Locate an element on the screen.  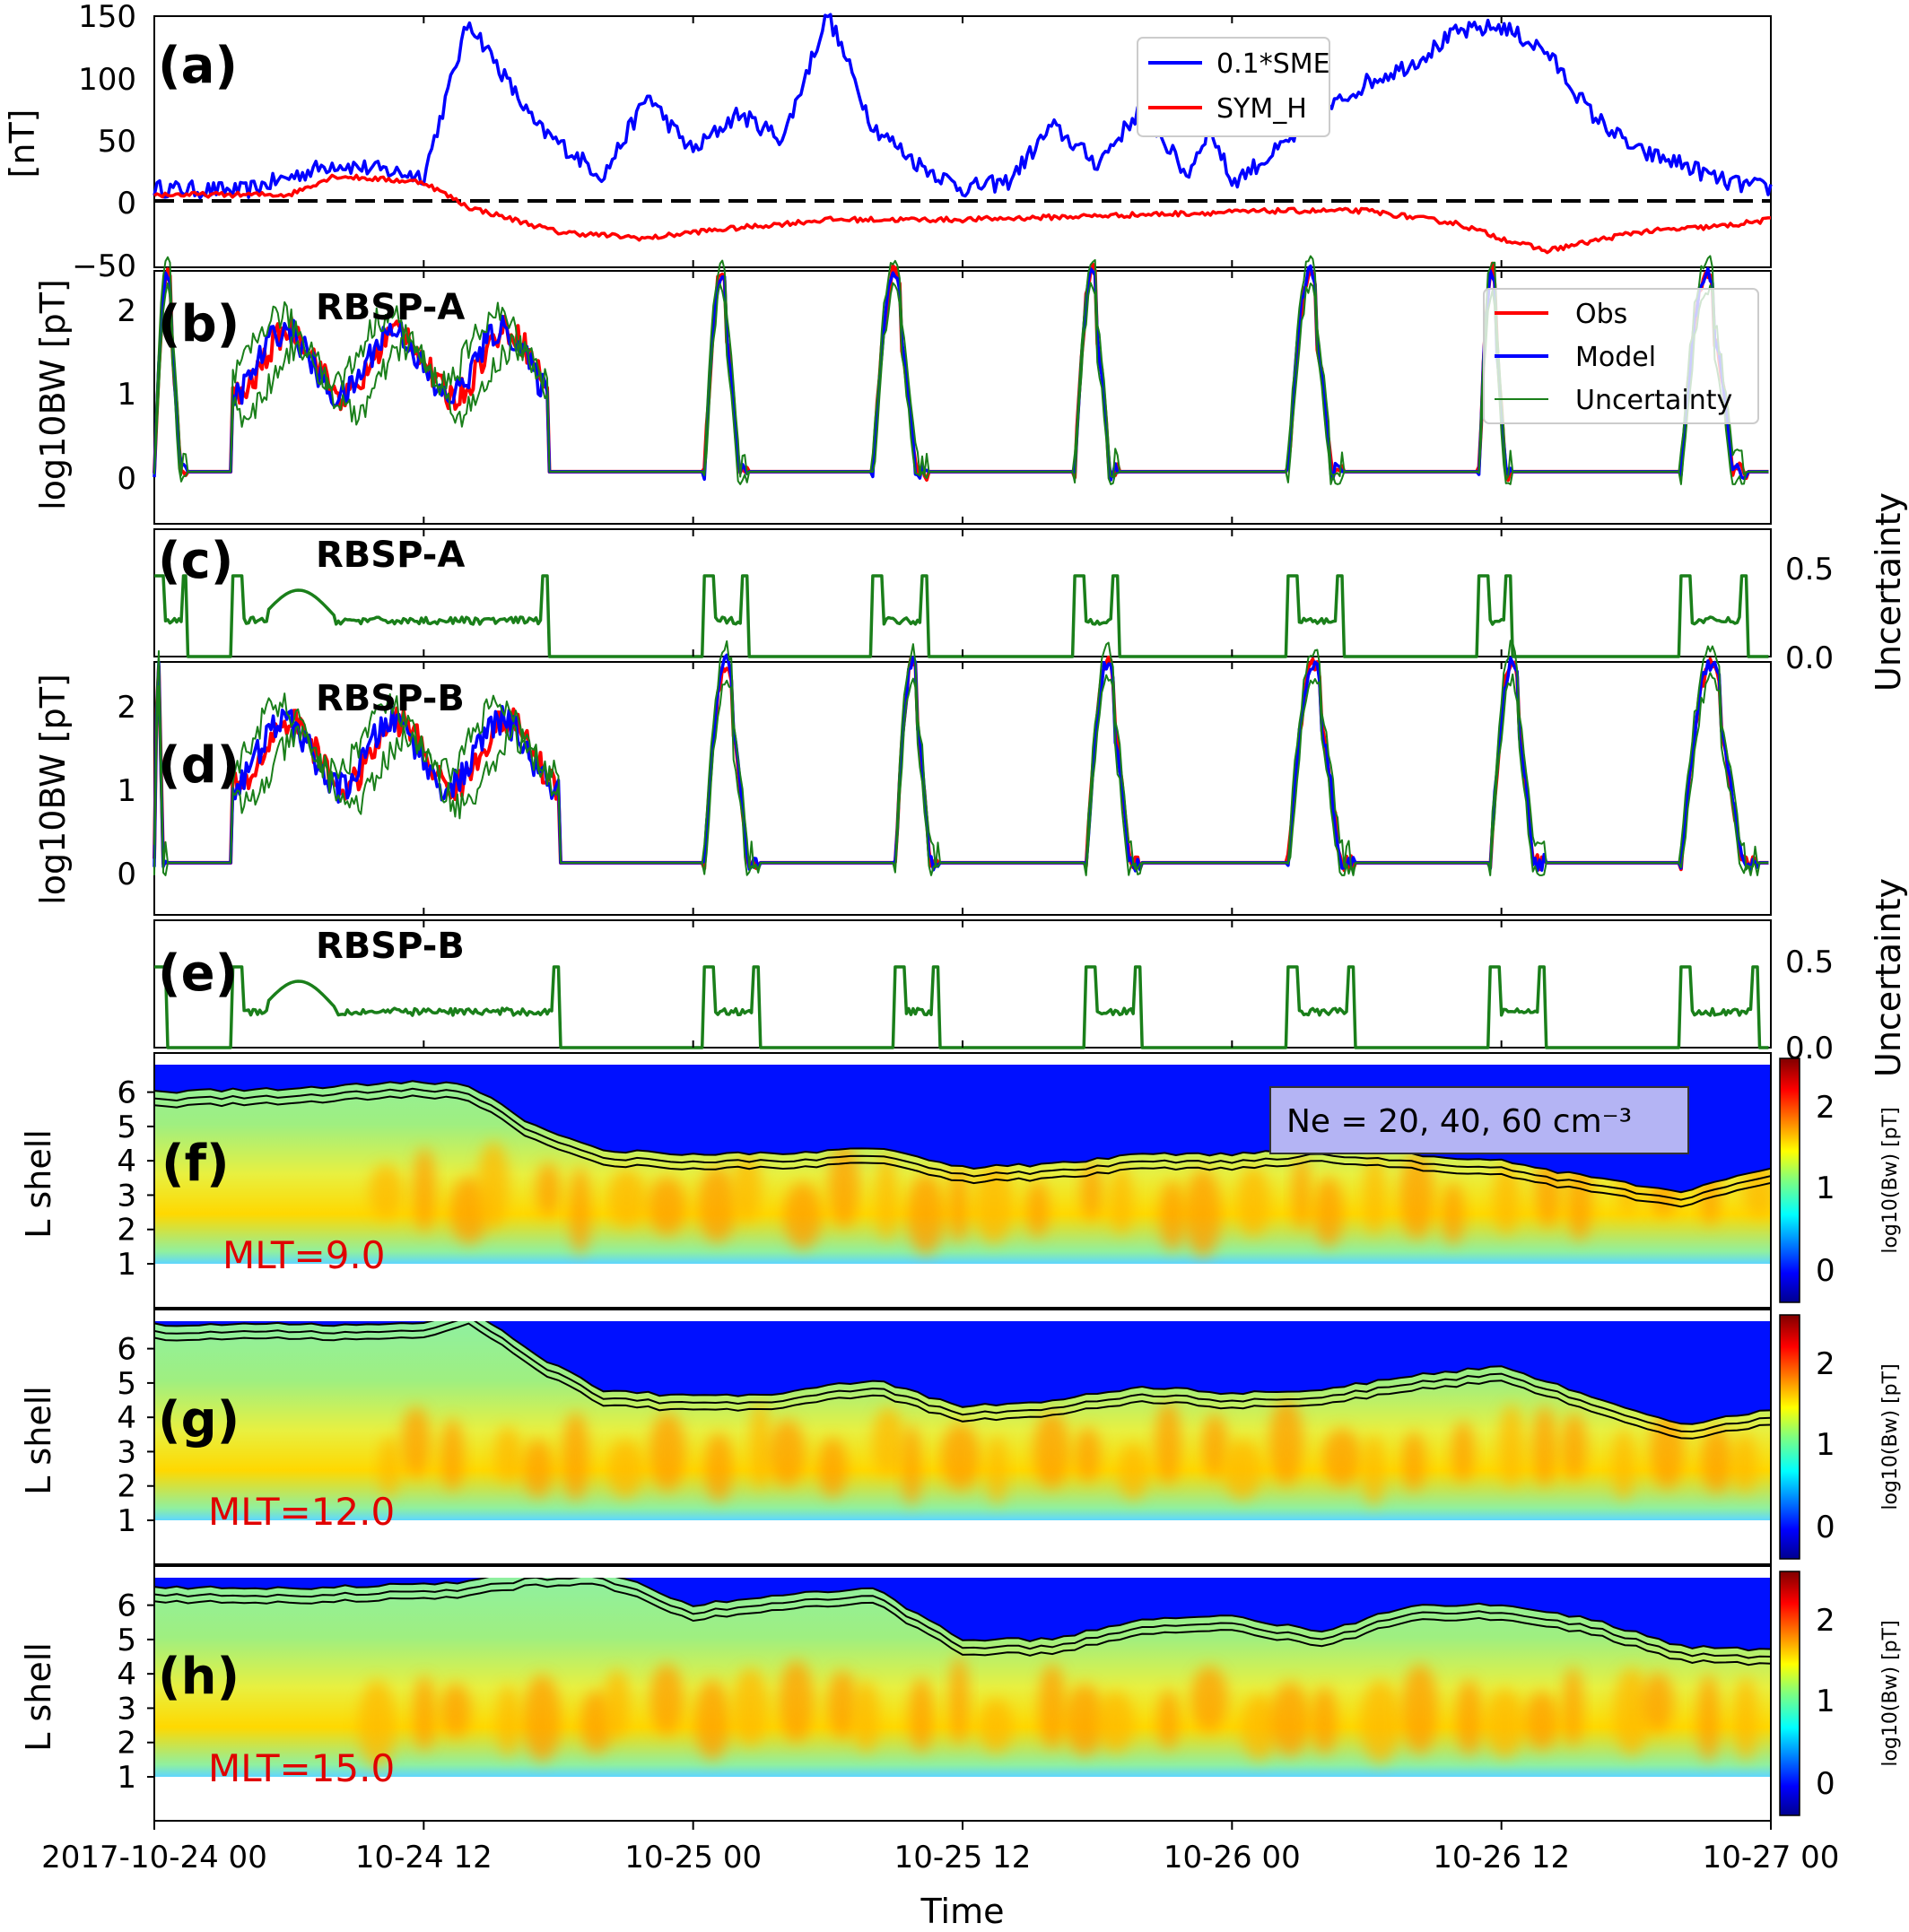
x-tick-label: 10-24 12 is located at coordinates (424, 1857).